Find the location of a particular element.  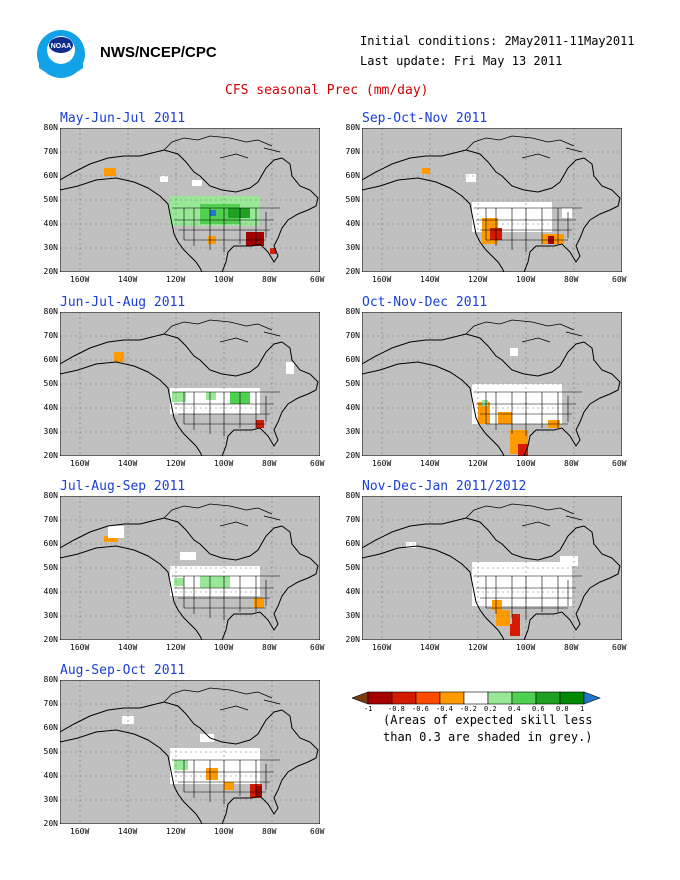

colorbar-right-arrow is located at coordinates (592, 698).